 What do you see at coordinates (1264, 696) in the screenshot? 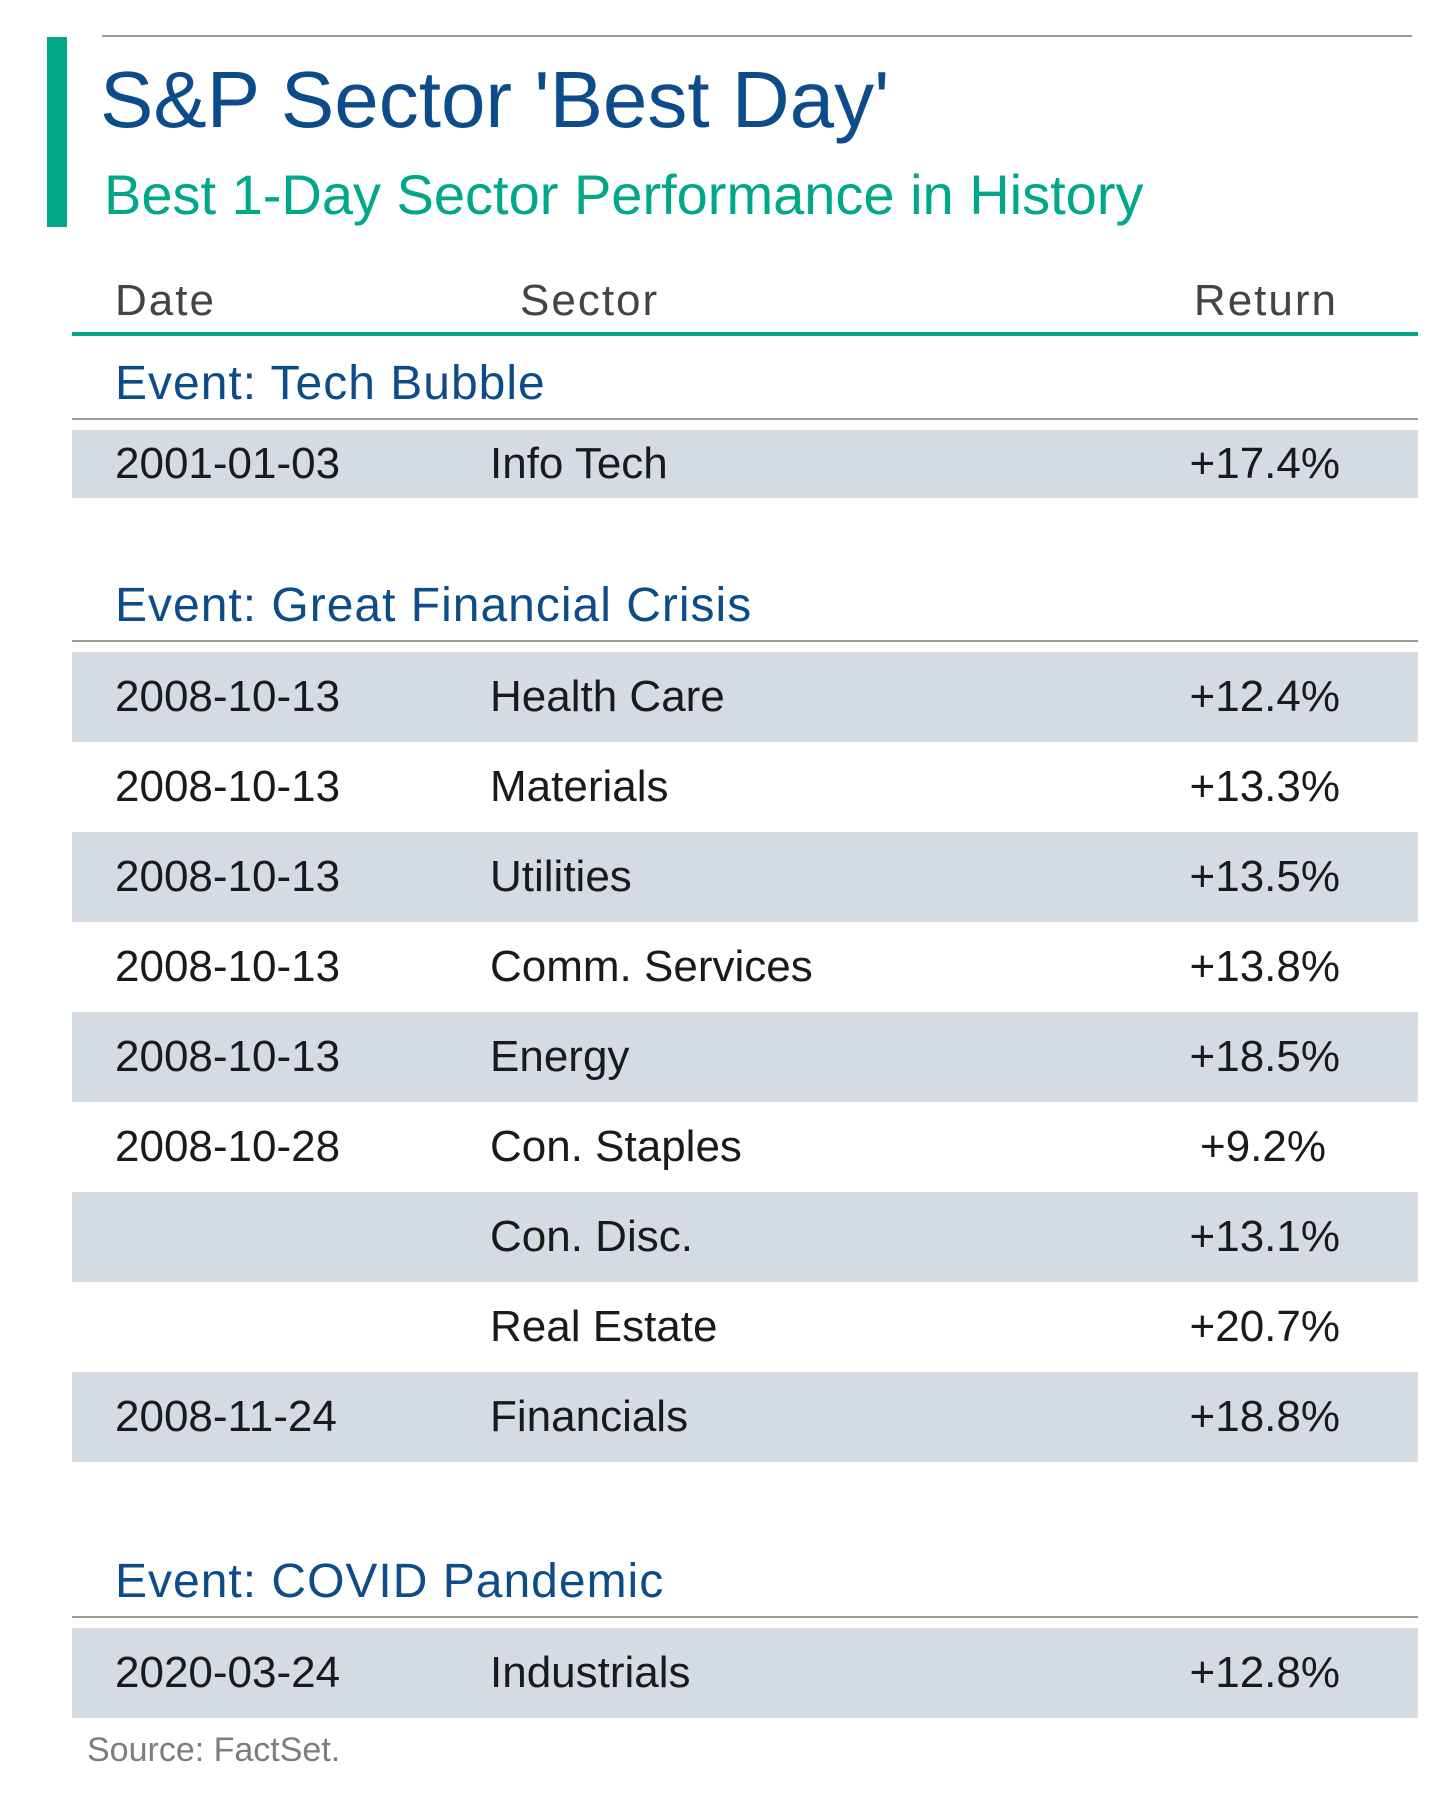
I see `row-return: +12.4%` at bounding box center [1264, 696].